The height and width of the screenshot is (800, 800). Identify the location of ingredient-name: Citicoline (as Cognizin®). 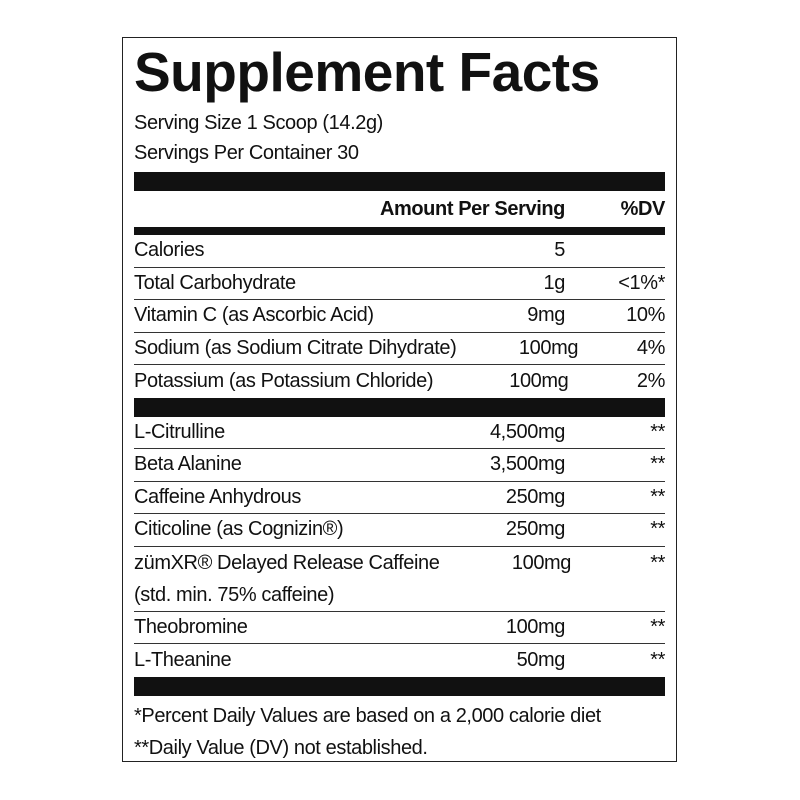
(279, 529).